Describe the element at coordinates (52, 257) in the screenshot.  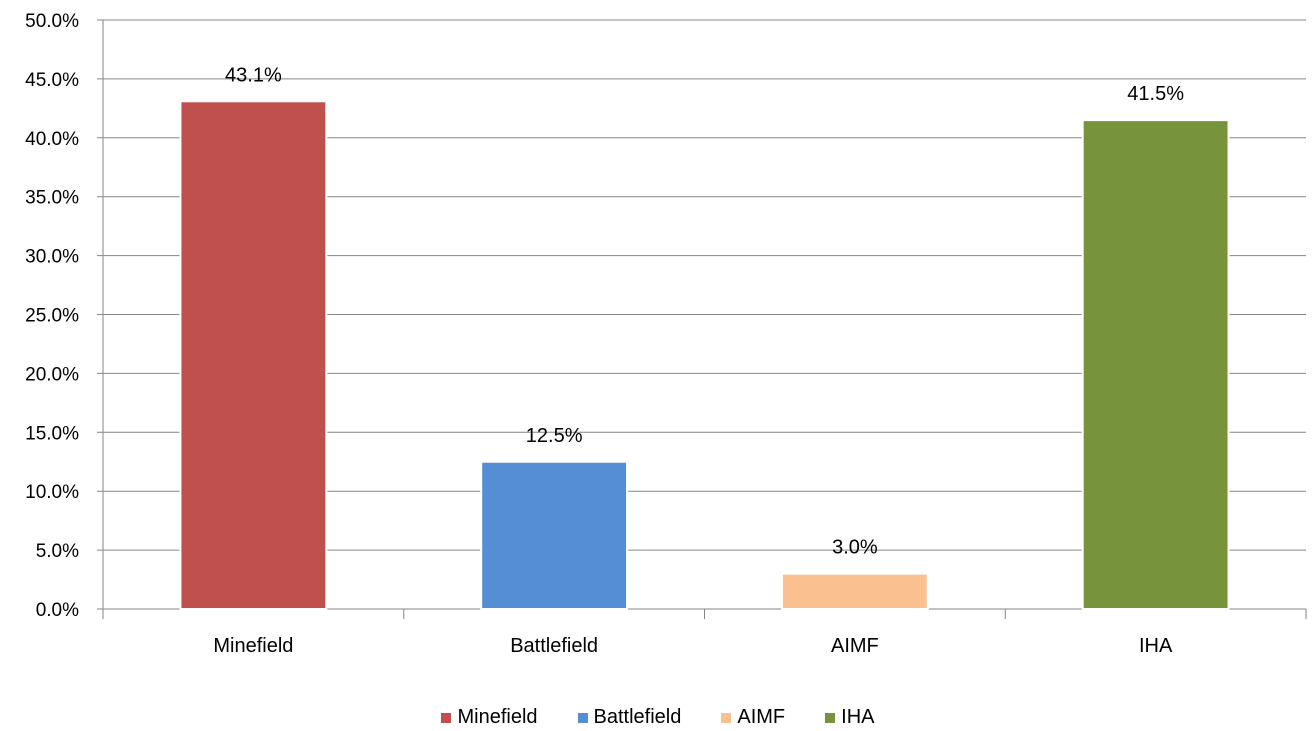
I see `y-tick-label: 30.0%` at that location.